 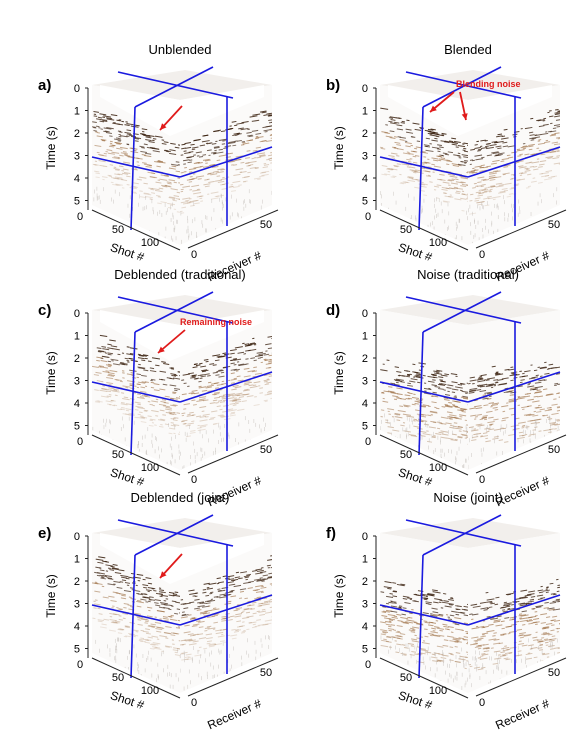 I want to click on panel-letter: a), so click(x=44, y=85).